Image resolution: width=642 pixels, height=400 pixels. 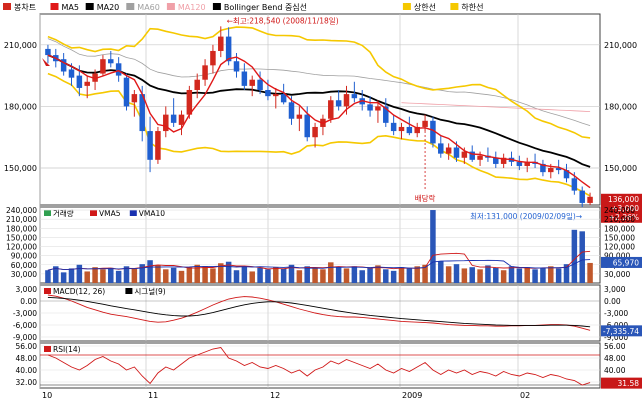 I want to click on rsi-axis-label-right: 56.00, so click(x=615, y=346).